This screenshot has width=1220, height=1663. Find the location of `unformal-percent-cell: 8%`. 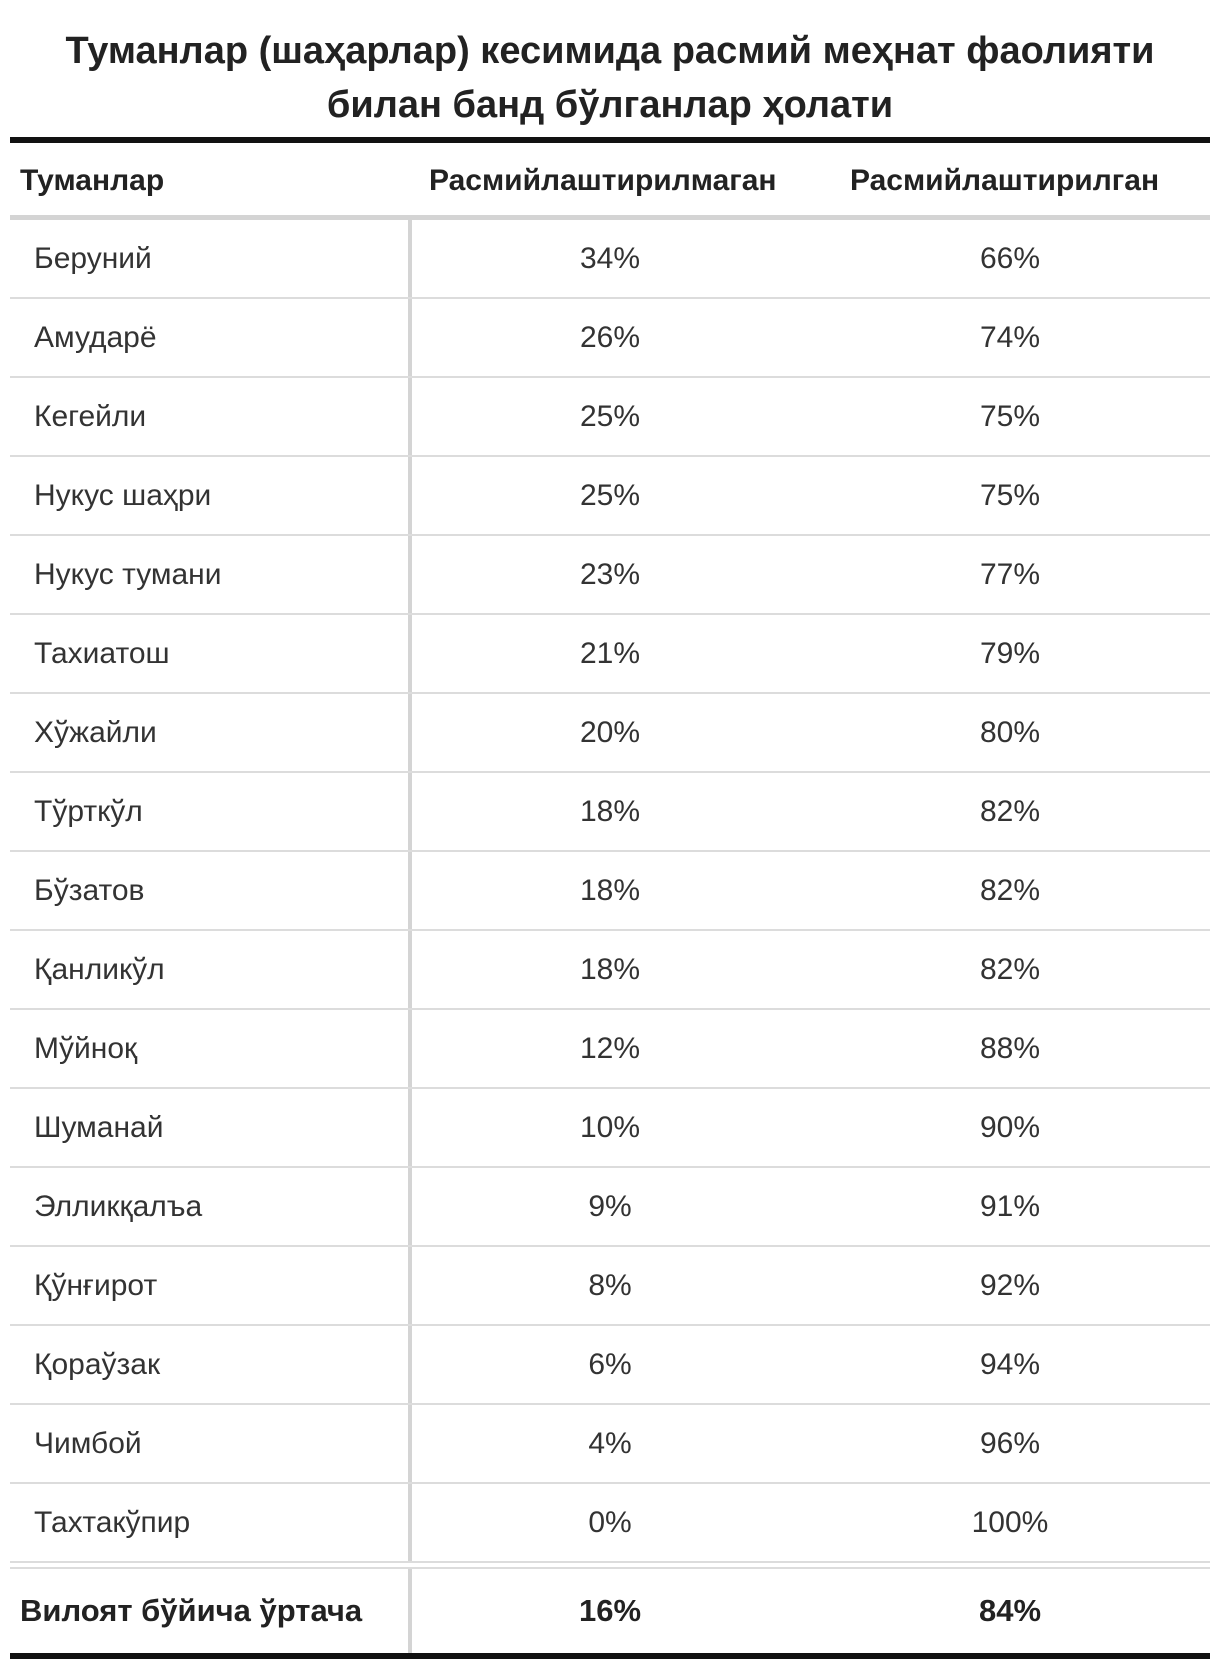

unformal-percent-cell: 8% is located at coordinates (610, 1285).